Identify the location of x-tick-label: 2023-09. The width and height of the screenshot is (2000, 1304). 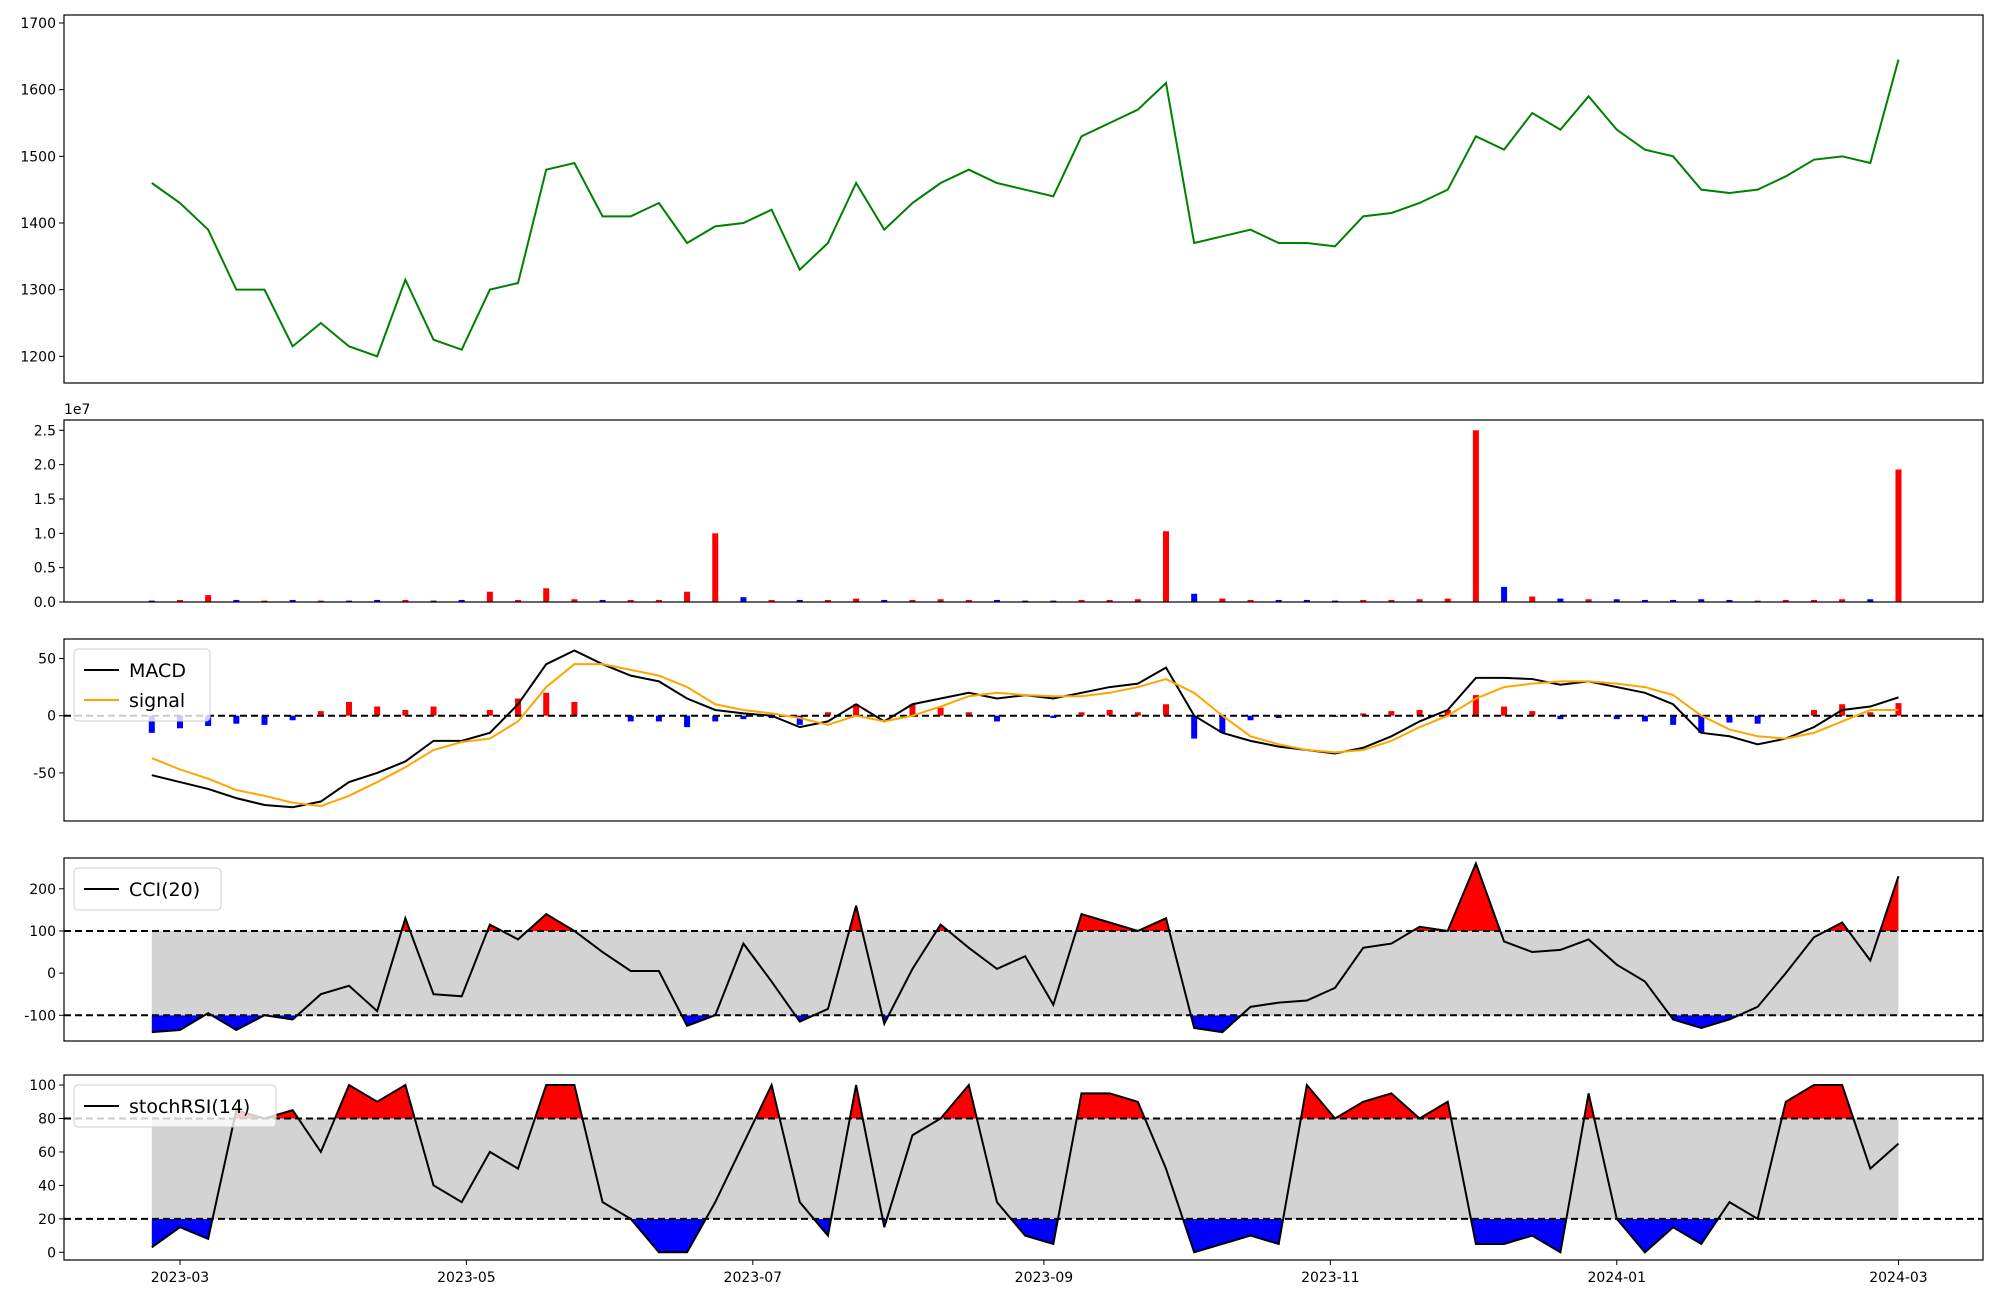
(1044, 1278).